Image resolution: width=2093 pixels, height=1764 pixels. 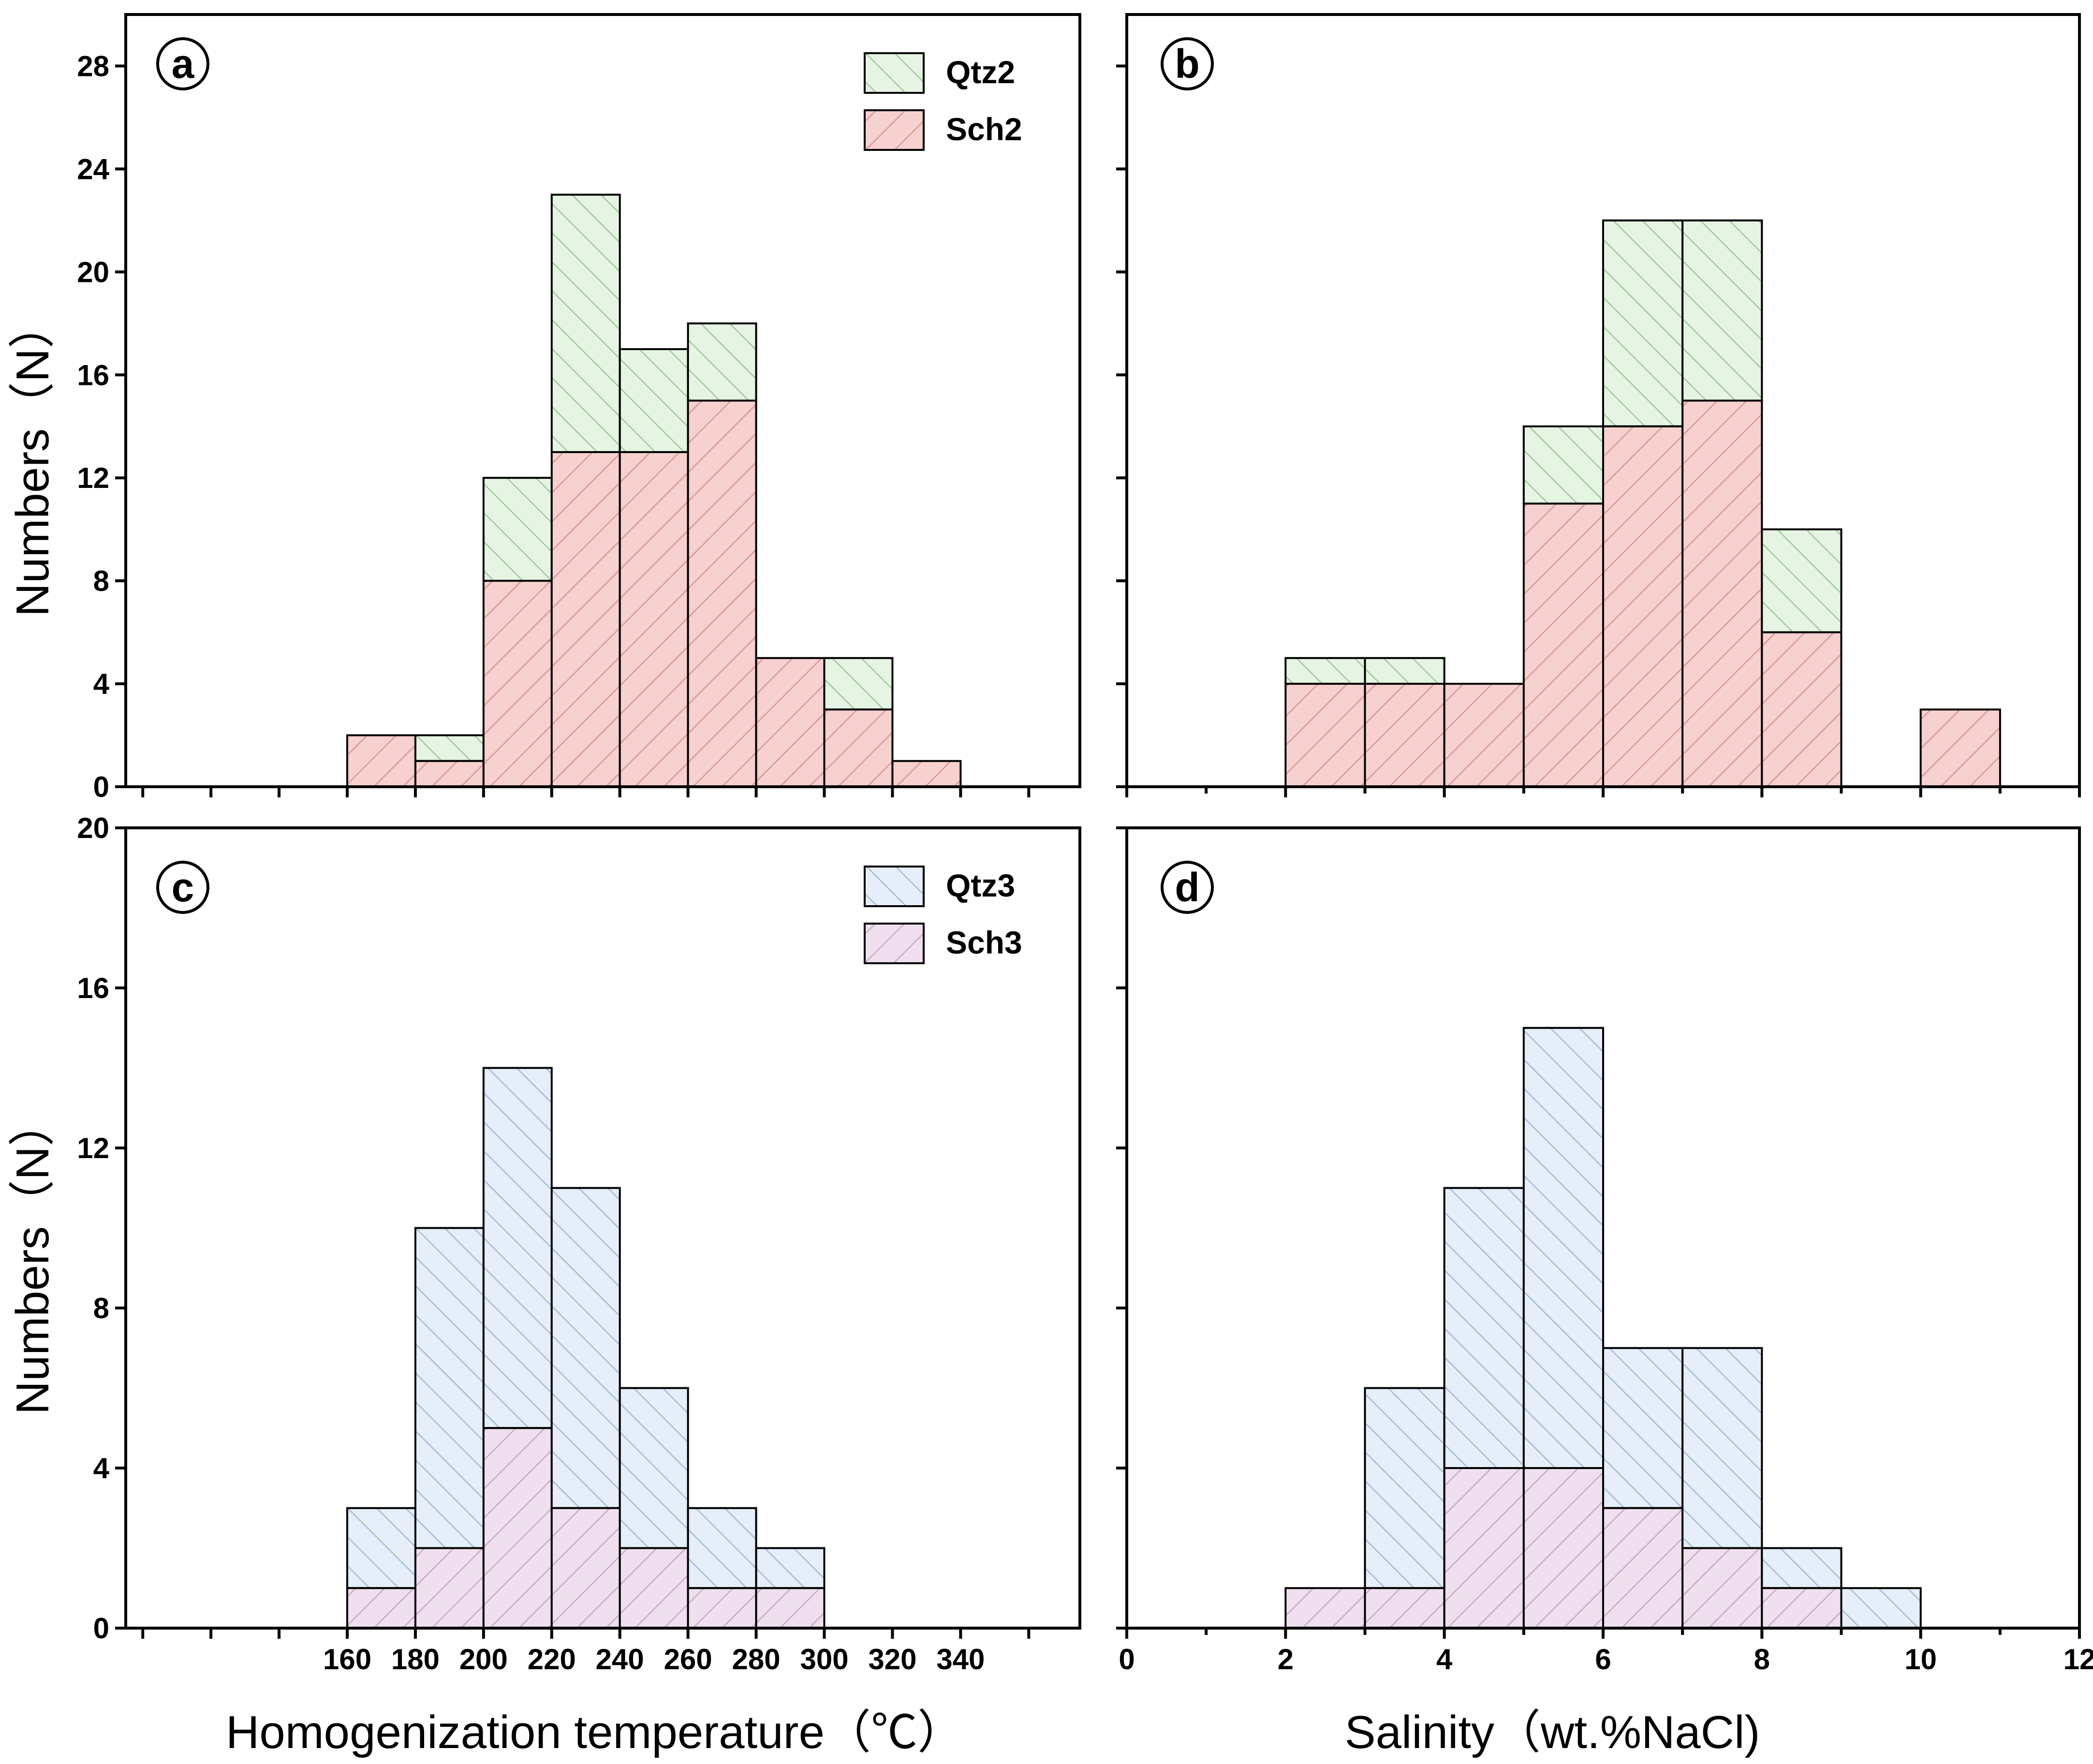 What do you see at coordinates (93, 169) in the screenshot?
I see `y-tick-label: 24` at bounding box center [93, 169].